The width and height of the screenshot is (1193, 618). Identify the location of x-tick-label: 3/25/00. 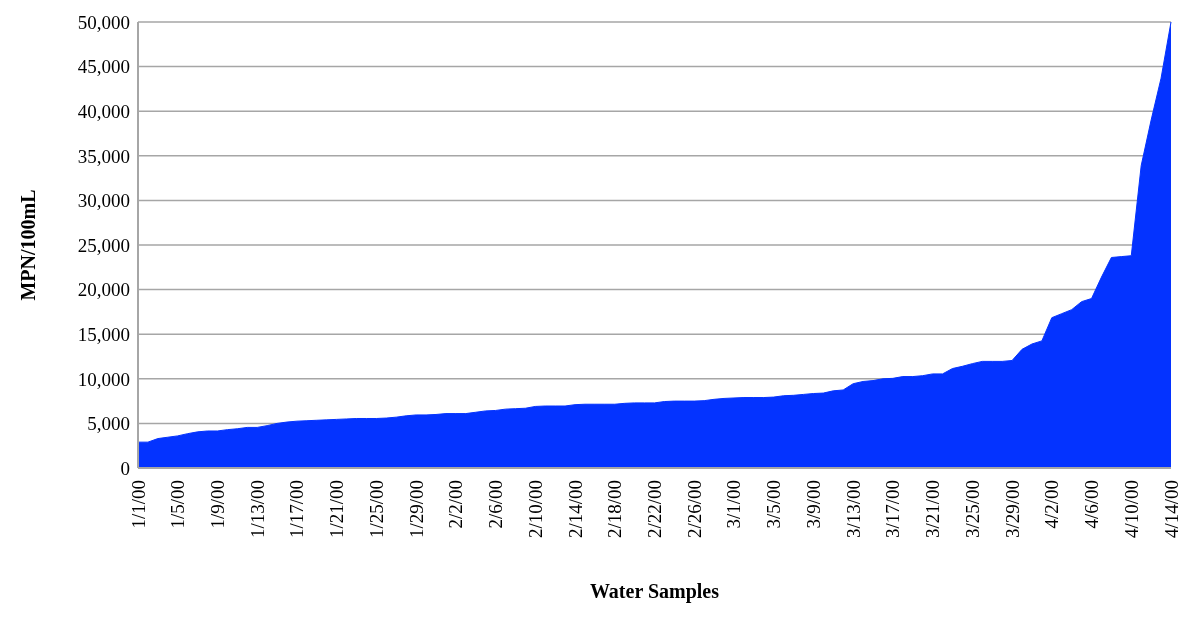
(972, 509).